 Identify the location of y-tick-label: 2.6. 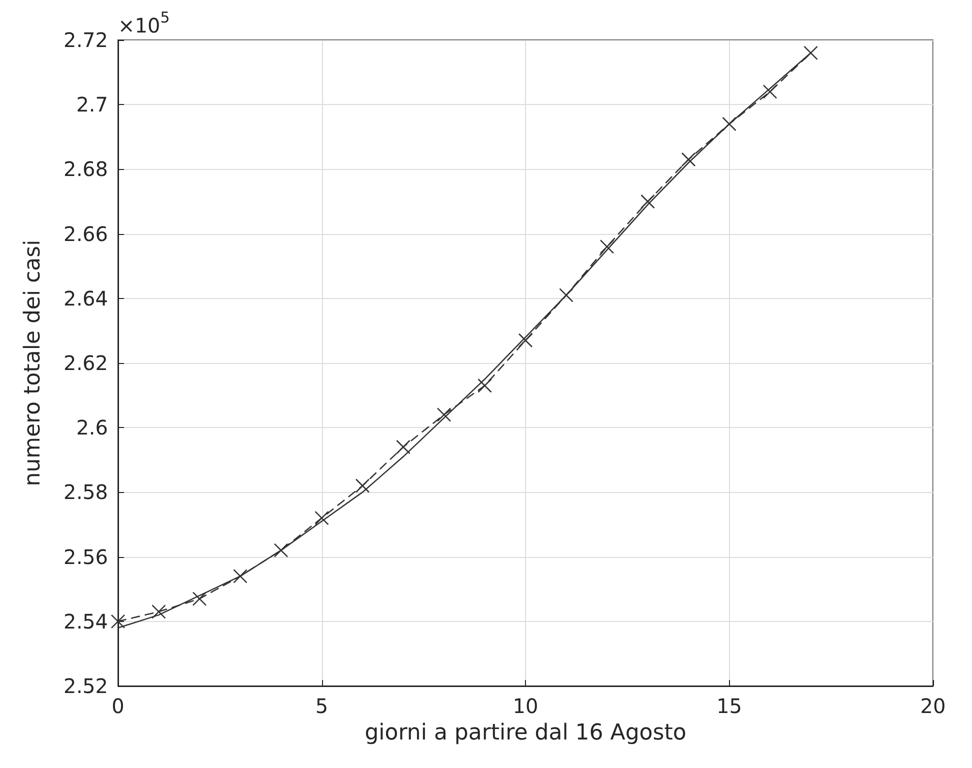
(92, 428).